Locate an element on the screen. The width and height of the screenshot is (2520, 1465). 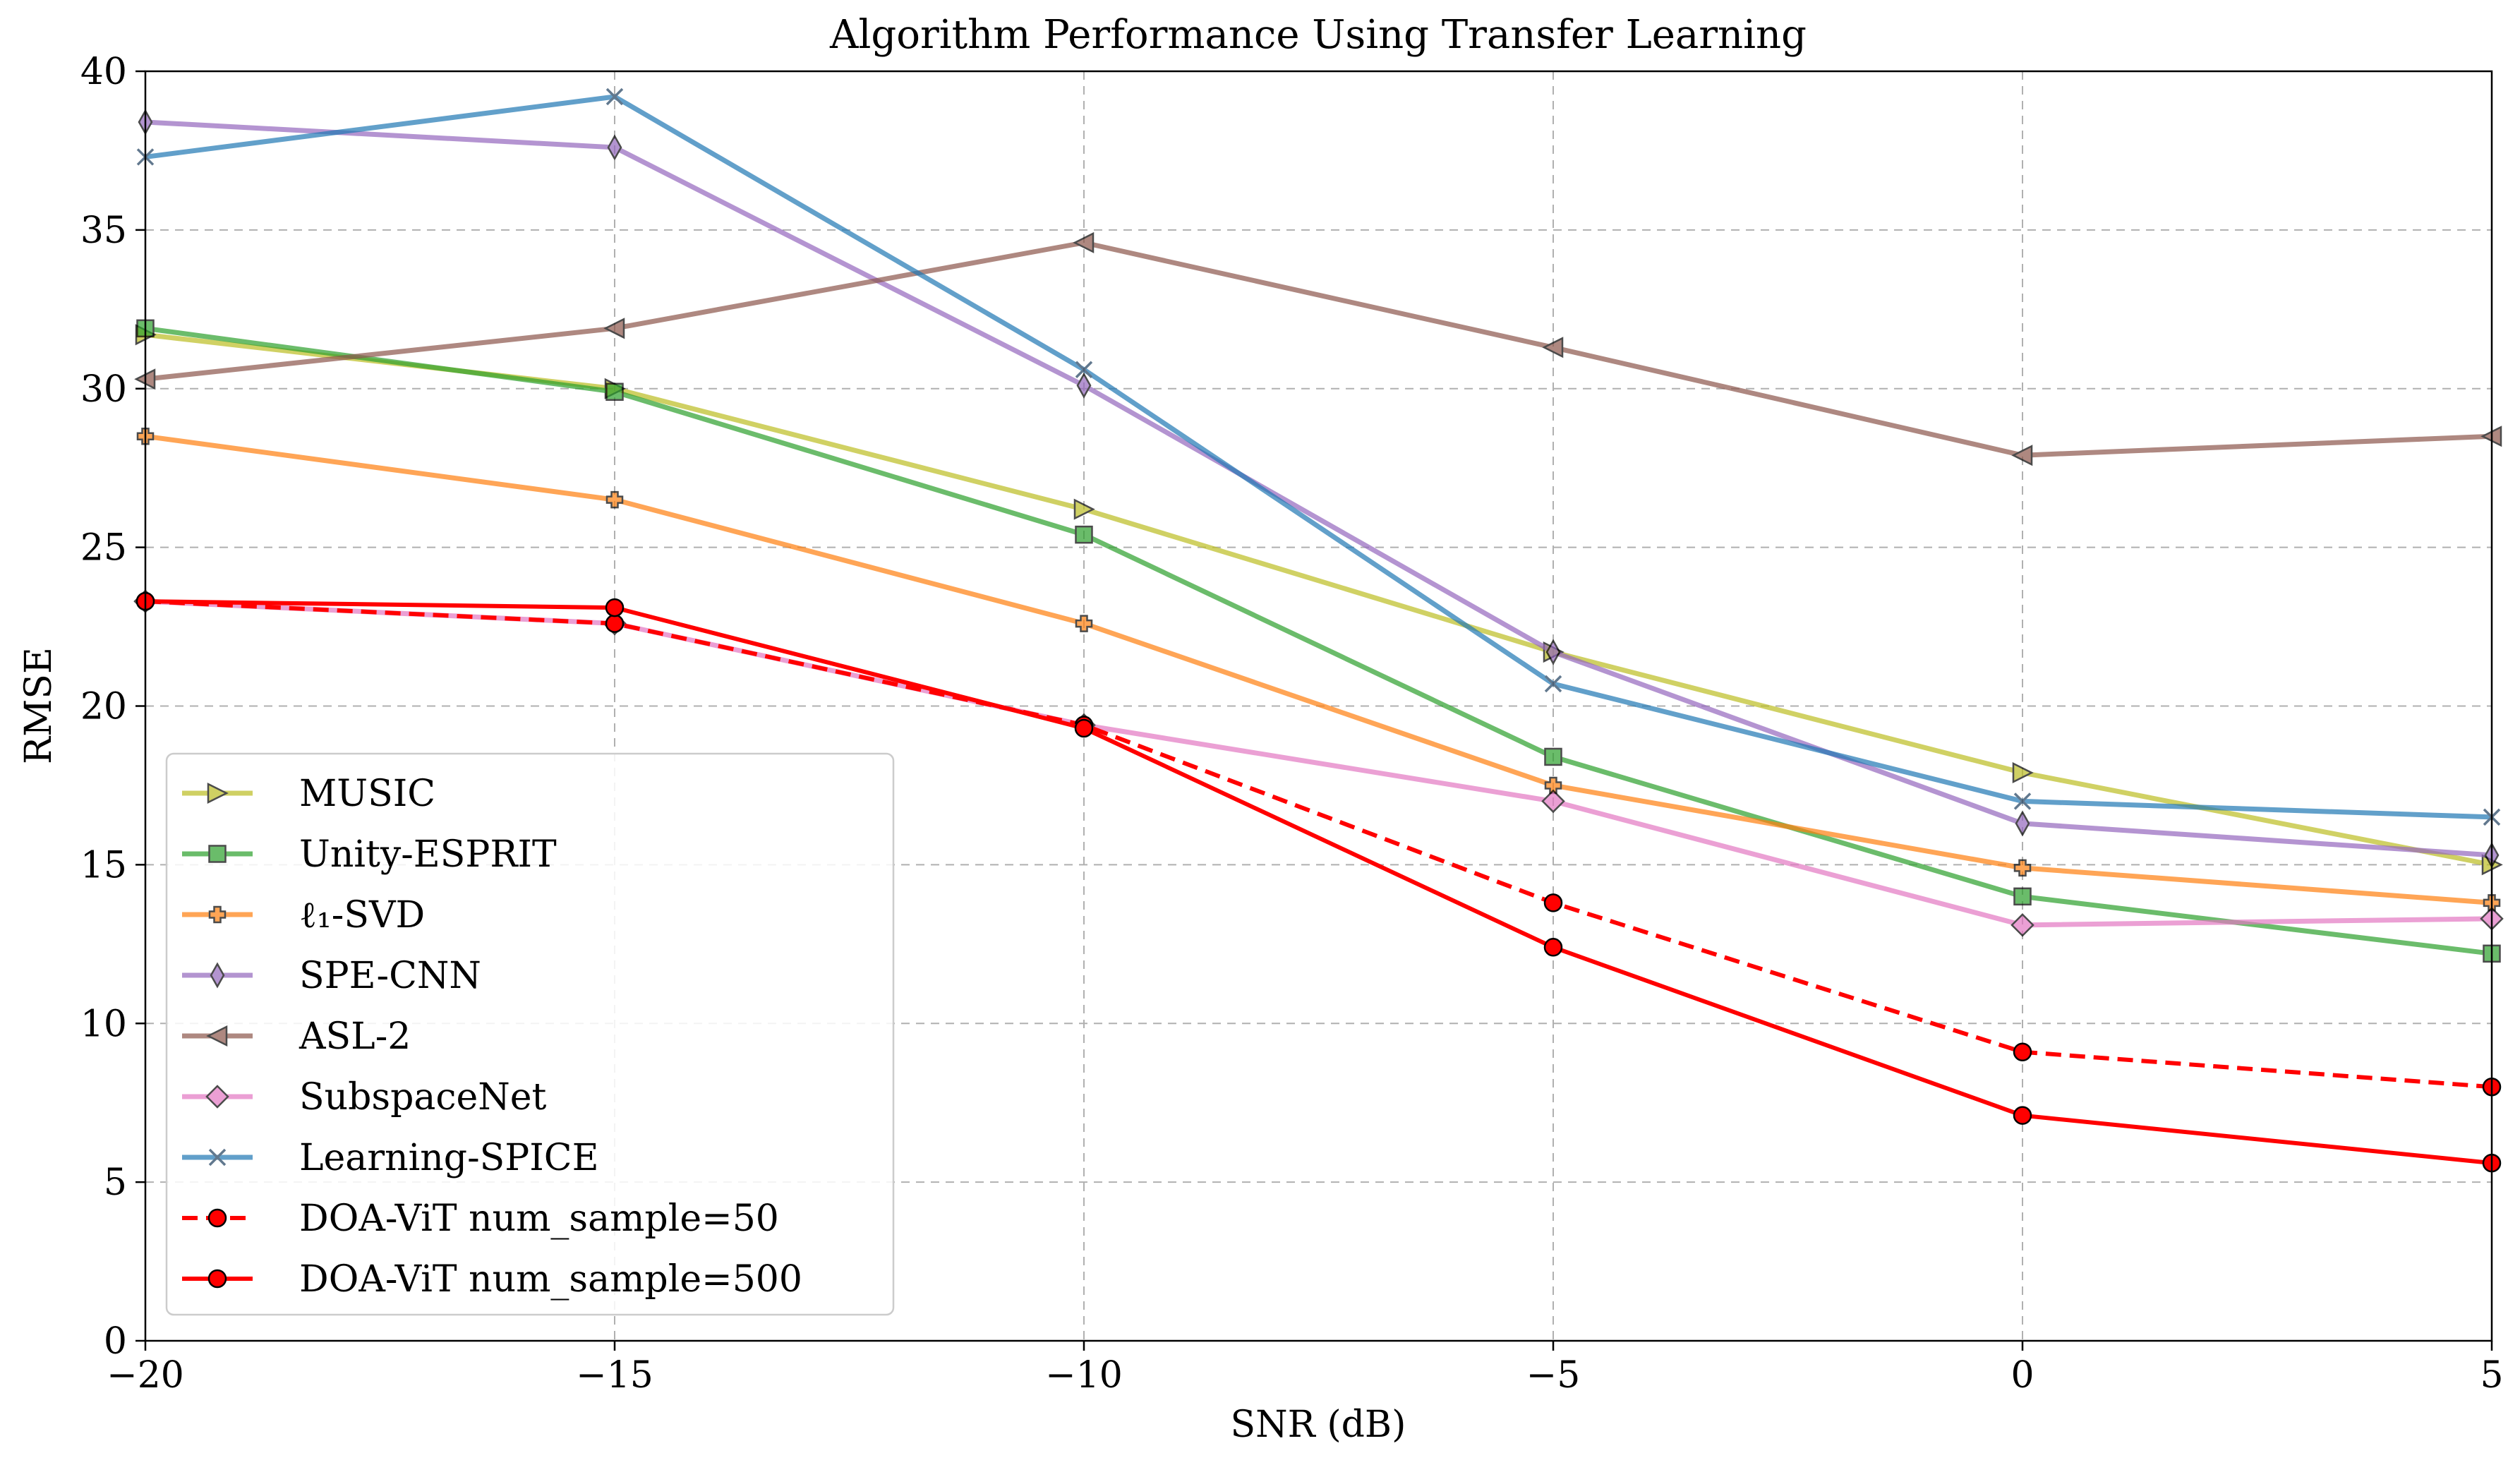
legend-entry: SPE-CNN is located at coordinates (331, 976).